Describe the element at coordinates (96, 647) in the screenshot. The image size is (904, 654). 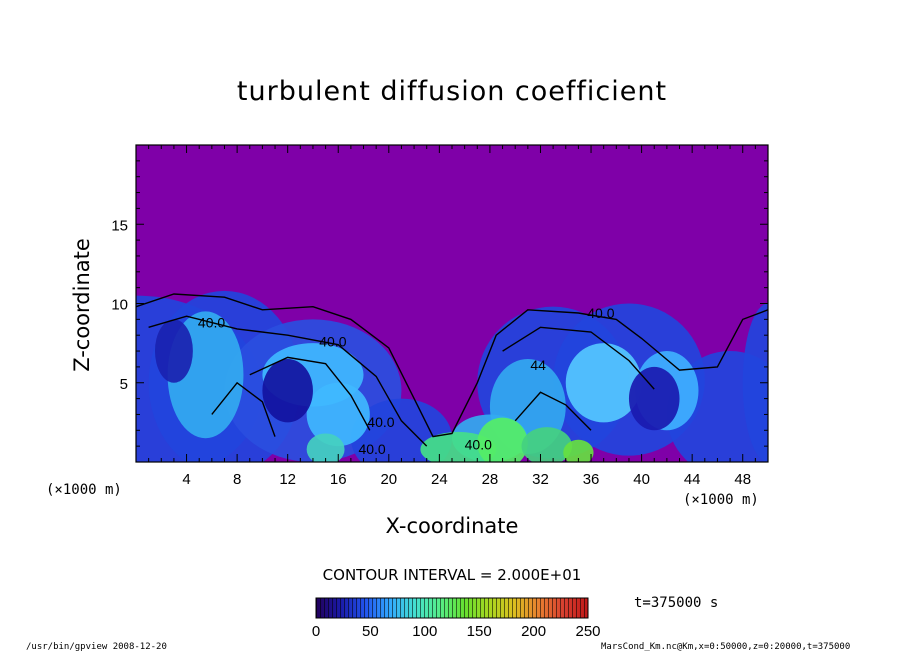
I see `footer-program-date: /usr/bin/gpview 2008-12-20` at that location.